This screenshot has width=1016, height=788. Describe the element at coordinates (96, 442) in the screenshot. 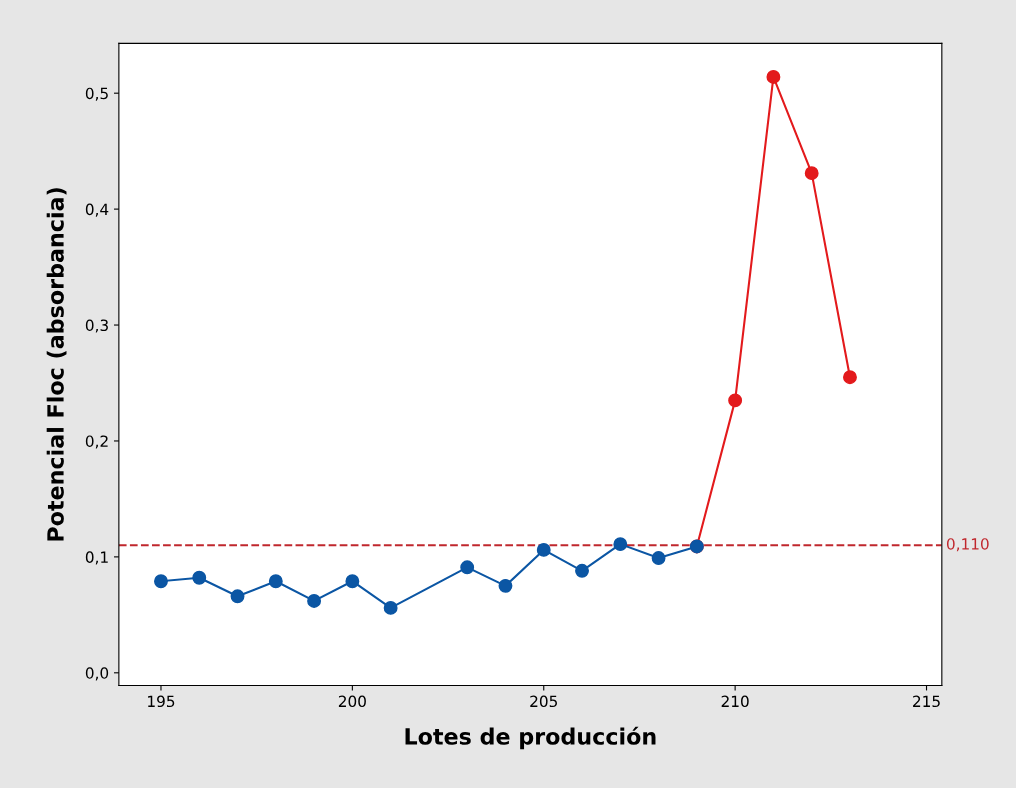

I see `y-tick-label: 0,2` at that location.